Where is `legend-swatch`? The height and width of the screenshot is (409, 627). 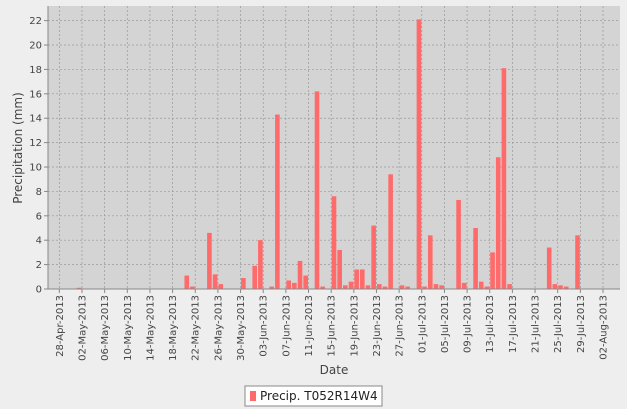
legend-swatch is located at coordinates (253, 396).